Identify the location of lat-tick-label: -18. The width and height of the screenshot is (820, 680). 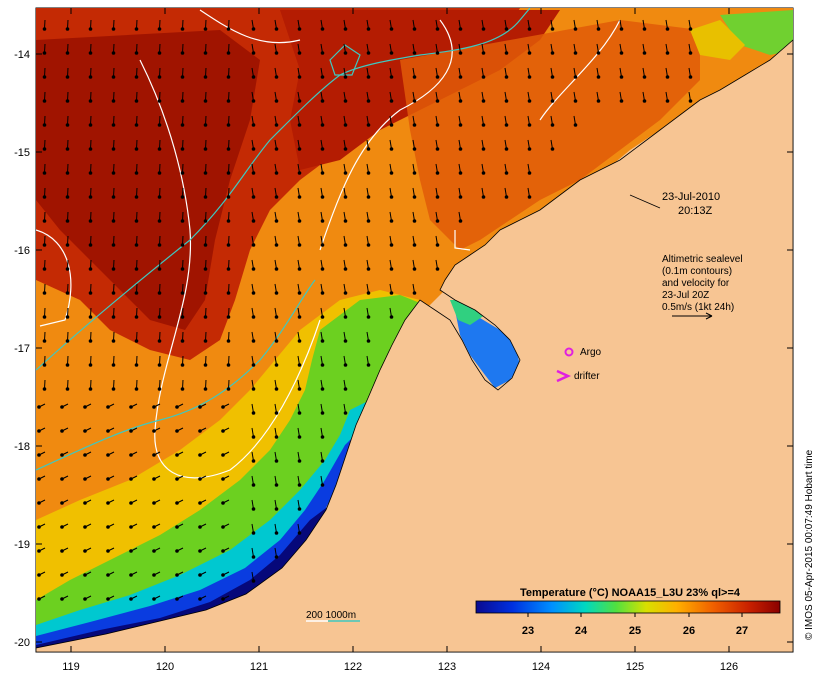
(22, 447).